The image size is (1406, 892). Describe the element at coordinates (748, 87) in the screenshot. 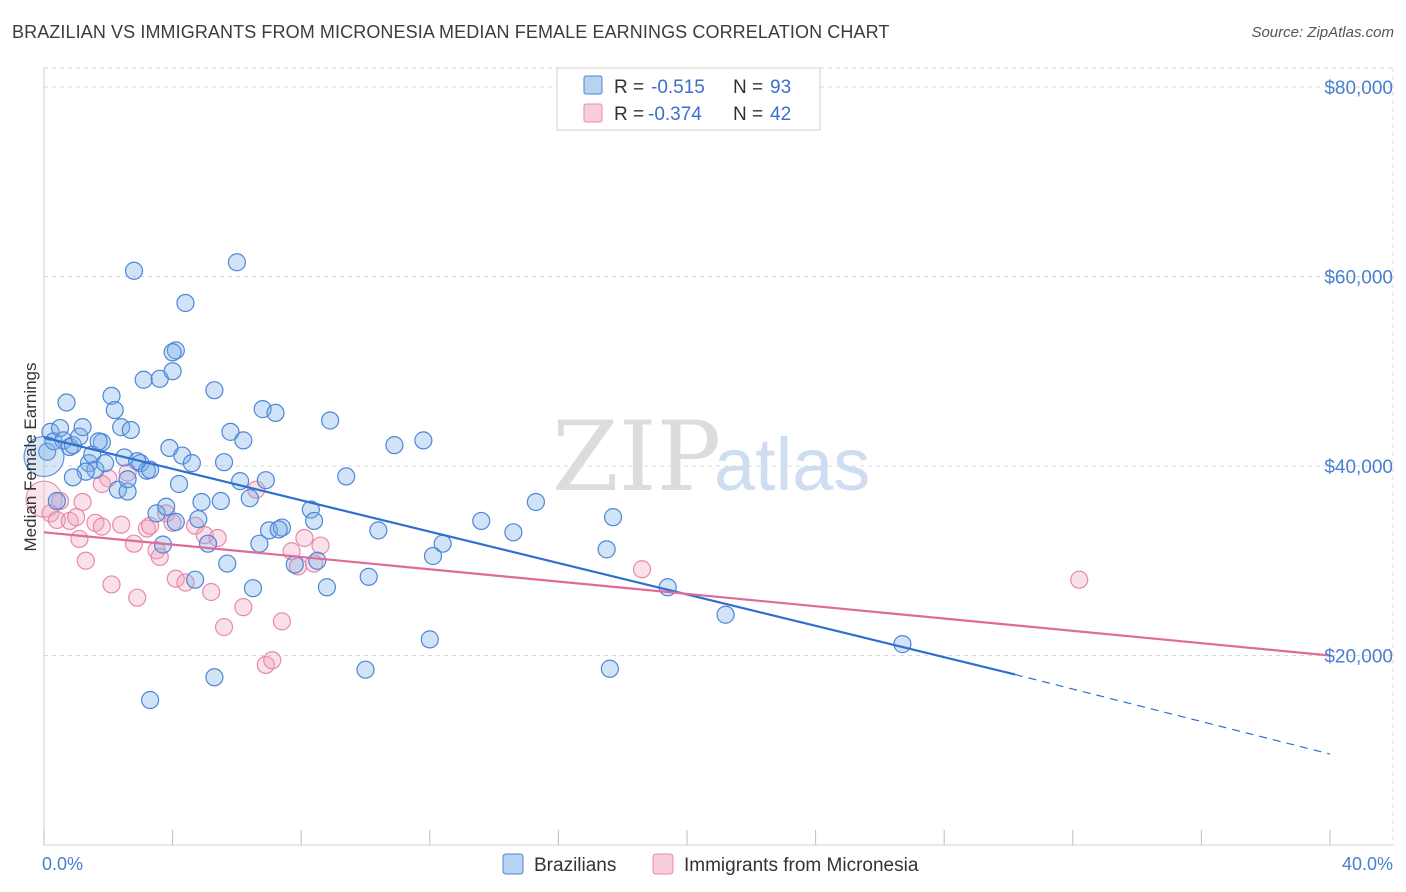

I see `legend-n-label-1: N =` at that location.